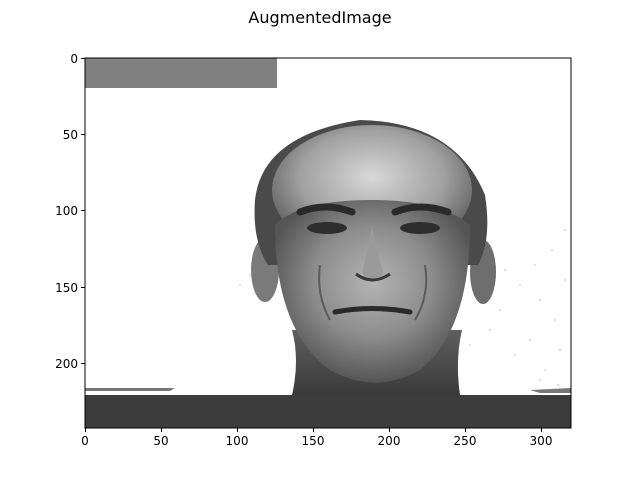  I want to click on y-tick-label: 50, so click(70, 135).